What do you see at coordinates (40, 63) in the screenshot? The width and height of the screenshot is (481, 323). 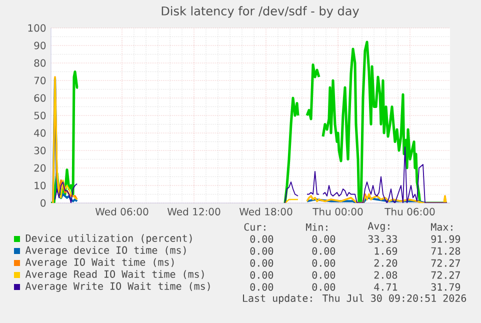 I see `y-tick-label: 80` at bounding box center [40, 63].